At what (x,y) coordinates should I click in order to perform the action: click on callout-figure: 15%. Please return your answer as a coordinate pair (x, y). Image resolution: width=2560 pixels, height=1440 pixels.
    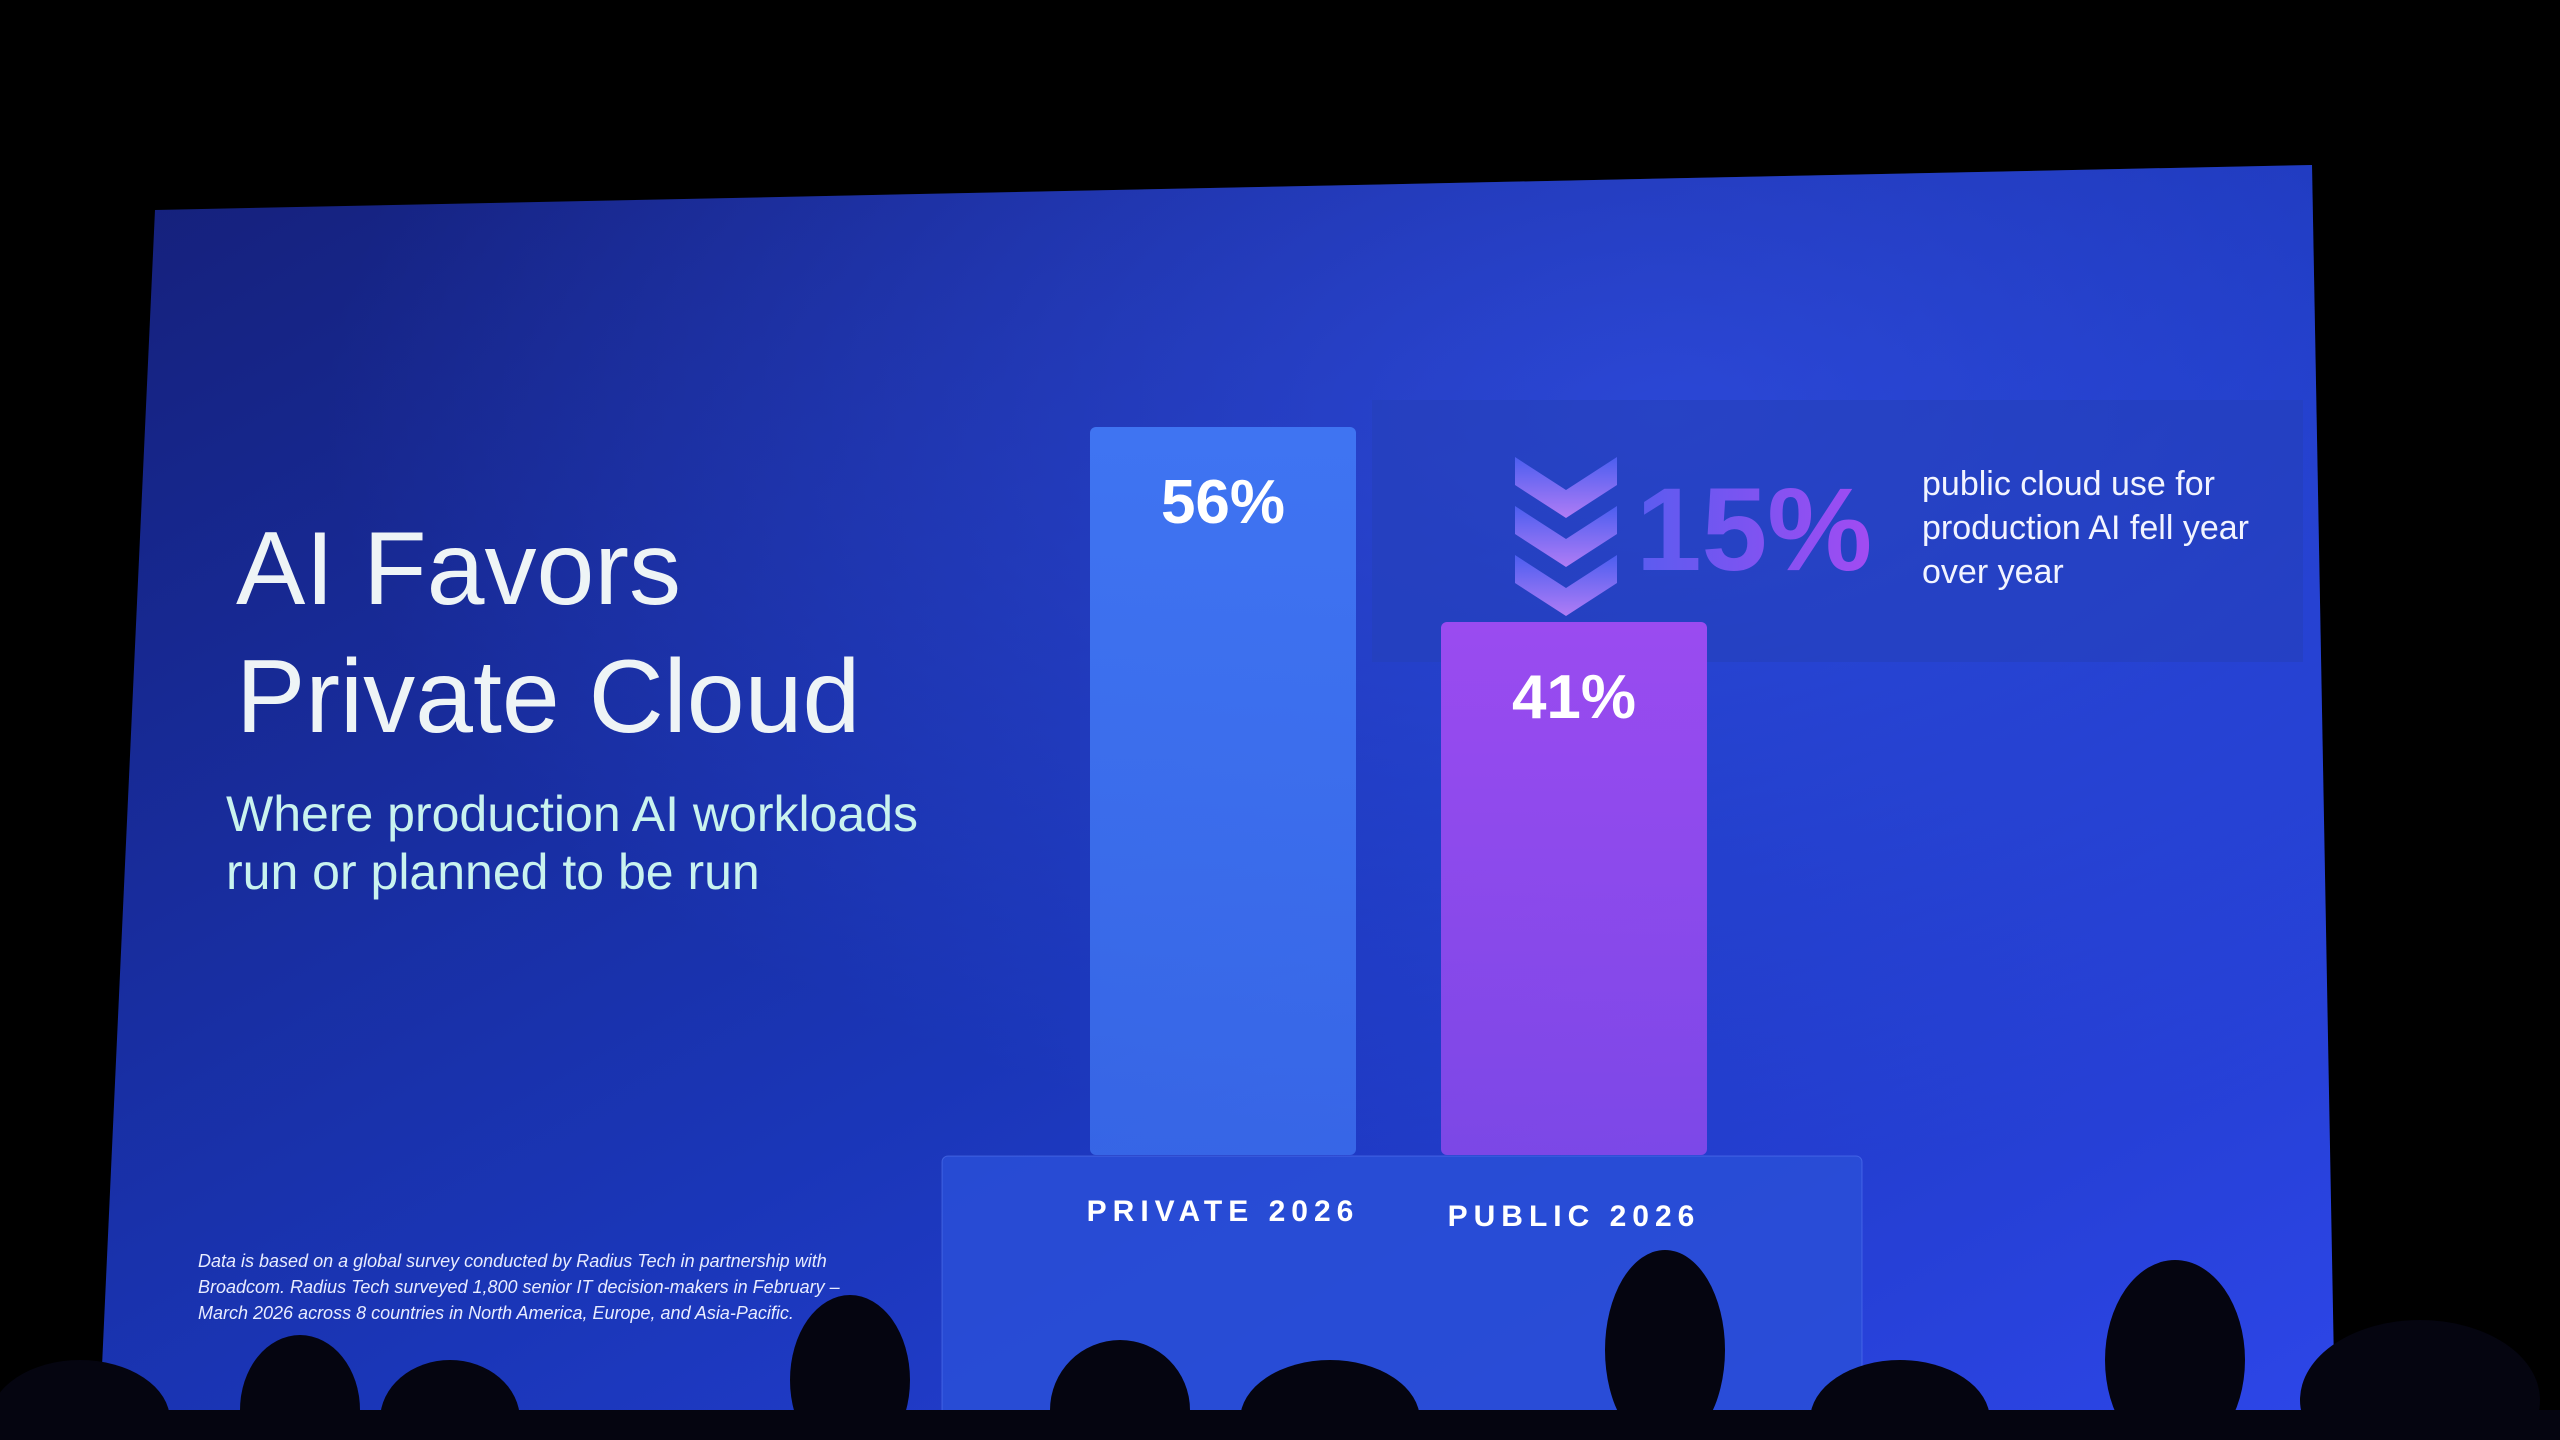
    Looking at the image, I should click on (1754, 530).